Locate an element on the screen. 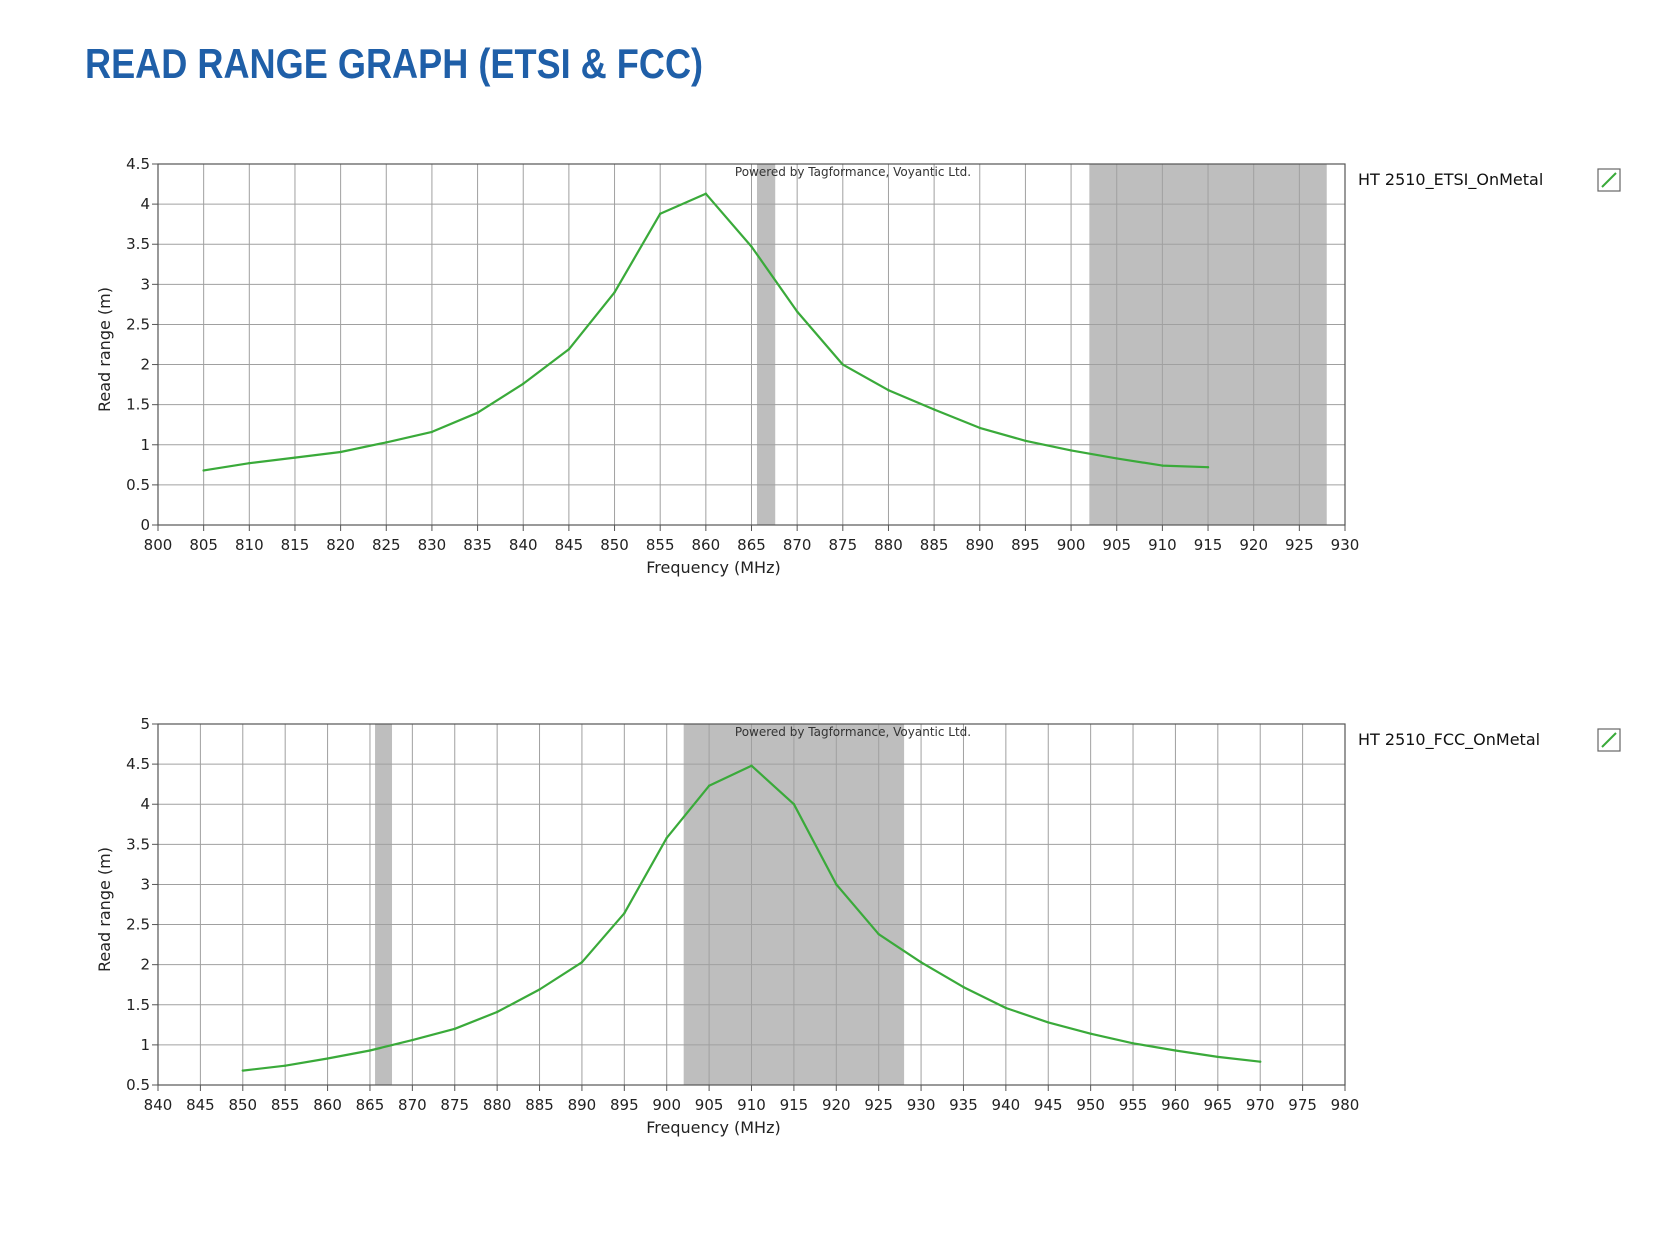  y-tick-label: 2 is located at coordinates (145, 365).